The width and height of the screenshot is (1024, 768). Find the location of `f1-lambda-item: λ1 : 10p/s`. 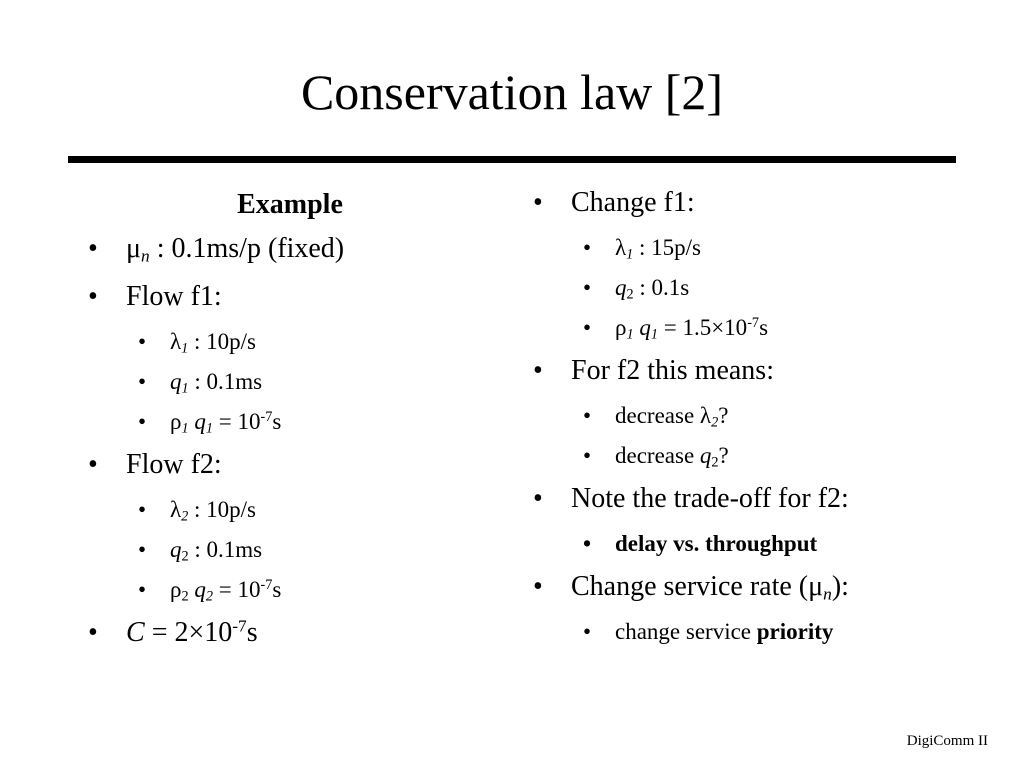

f1-lambda-item: λ1 : 10p/s is located at coordinates (290, 342).